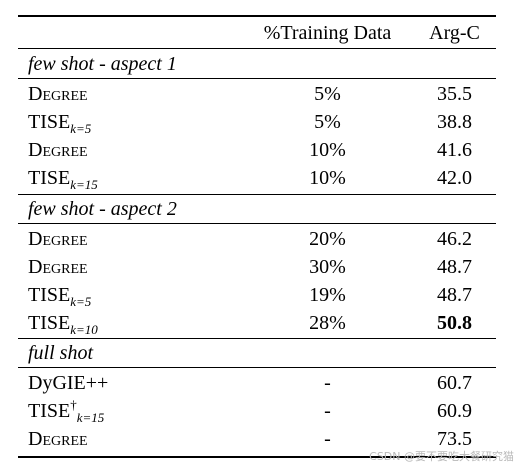 The height and width of the screenshot is (470, 520). I want to click on arg-c-score: 60.9, so click(454, 411).